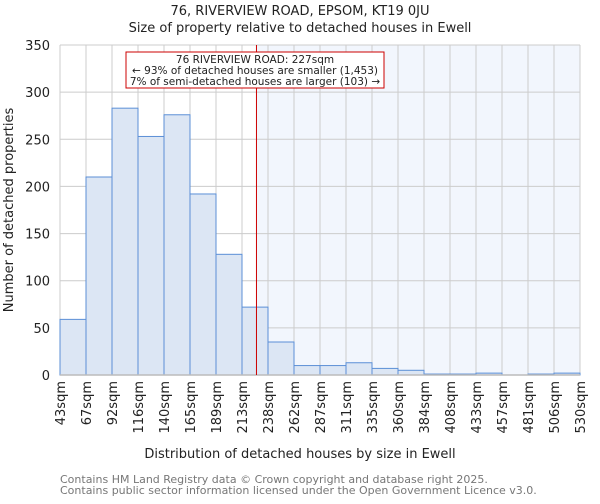 This screenshot has height=504, width=600. What do you see at coordinates (46, 376) in the screenshot?
I see `y-tick-label: 0` at bounding box center [46, 376].